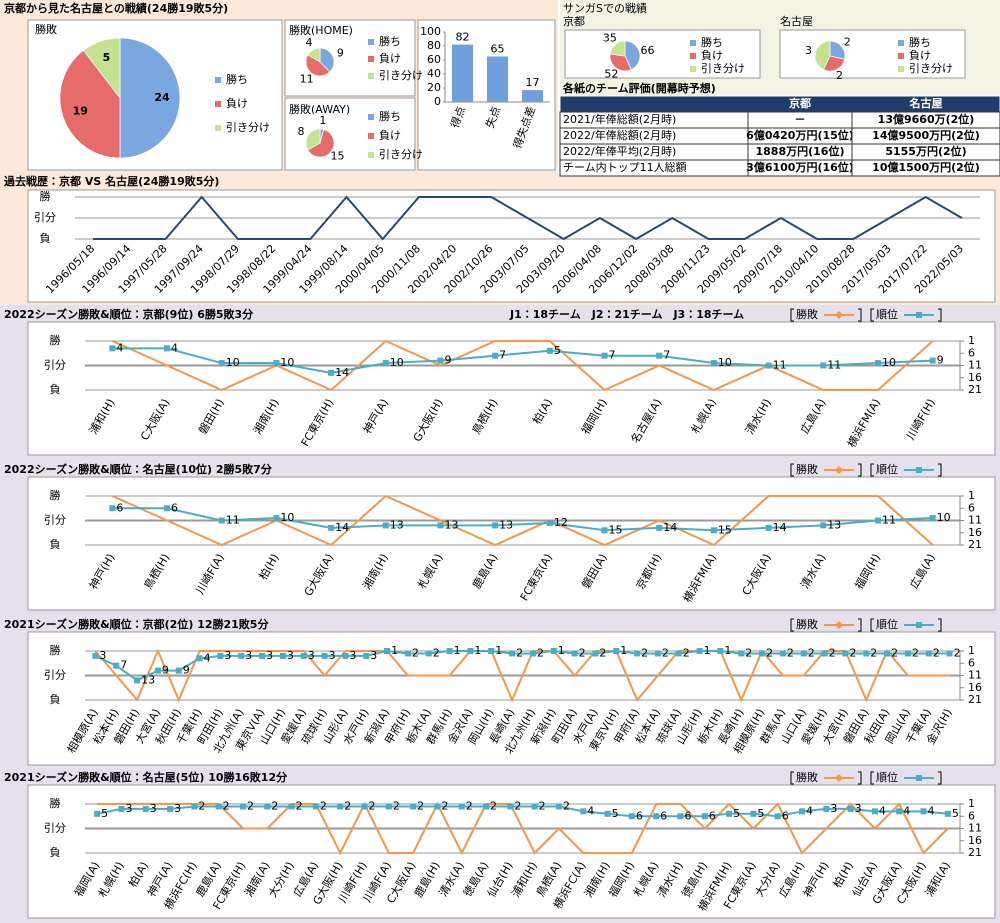 This screenshot has height=923, width=1000. Describe the element at coordinates (975, 687) in the screenshot. I see `y2-tick-label: 16` at that location.